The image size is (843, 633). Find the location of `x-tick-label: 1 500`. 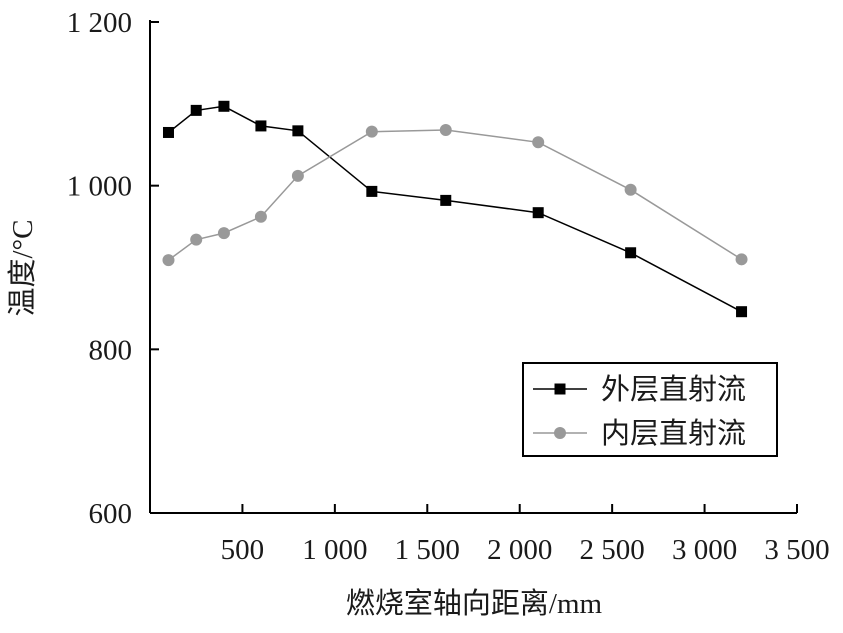

x-tick-label: 1 500 is located at coordinates (427, 550).